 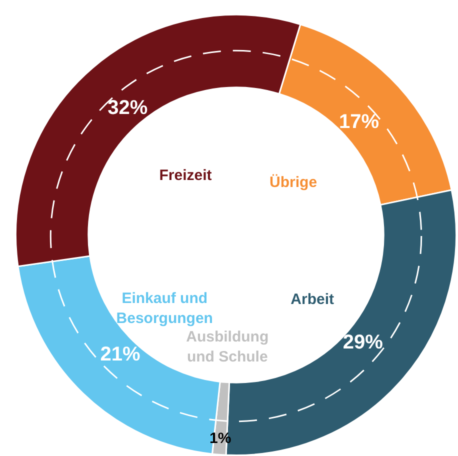 I want to click on data-label: 17%, so click(x=359, y=122).